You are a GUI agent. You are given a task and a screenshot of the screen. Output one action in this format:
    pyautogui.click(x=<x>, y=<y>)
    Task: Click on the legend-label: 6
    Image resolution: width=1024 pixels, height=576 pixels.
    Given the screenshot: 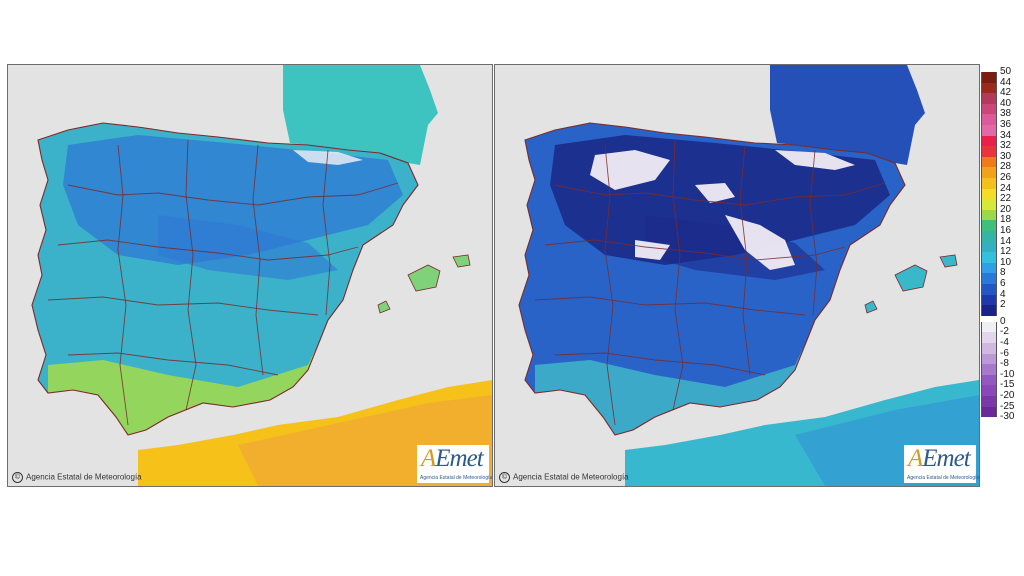 What is the action you would take?
    pyautogui.click(x=1003, y=283)
    